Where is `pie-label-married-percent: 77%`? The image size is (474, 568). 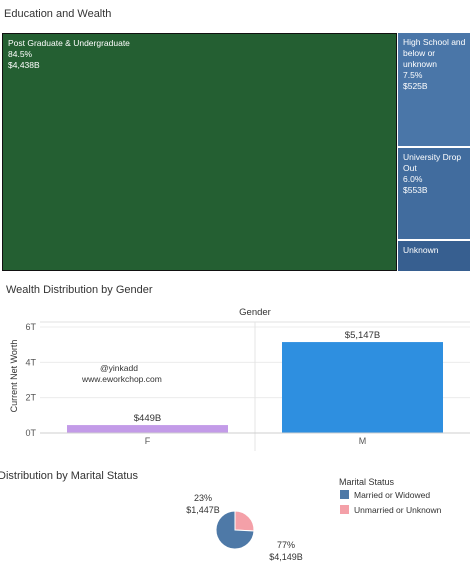
pie-label-married-percent: 77% is located at coordinates (286, 545).